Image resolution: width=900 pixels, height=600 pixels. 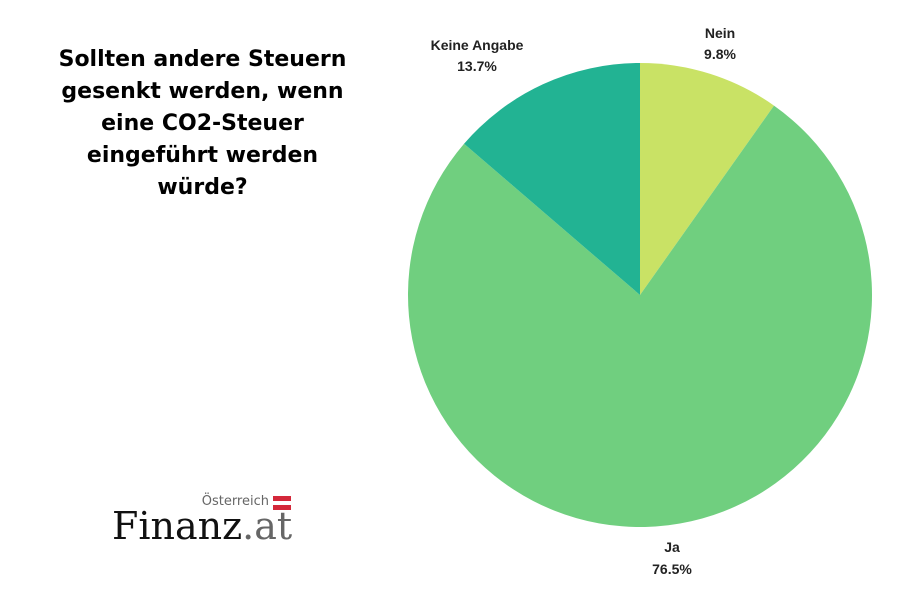 I want to click on pie-slice-keine-angabe, so click(x=552, y=179).